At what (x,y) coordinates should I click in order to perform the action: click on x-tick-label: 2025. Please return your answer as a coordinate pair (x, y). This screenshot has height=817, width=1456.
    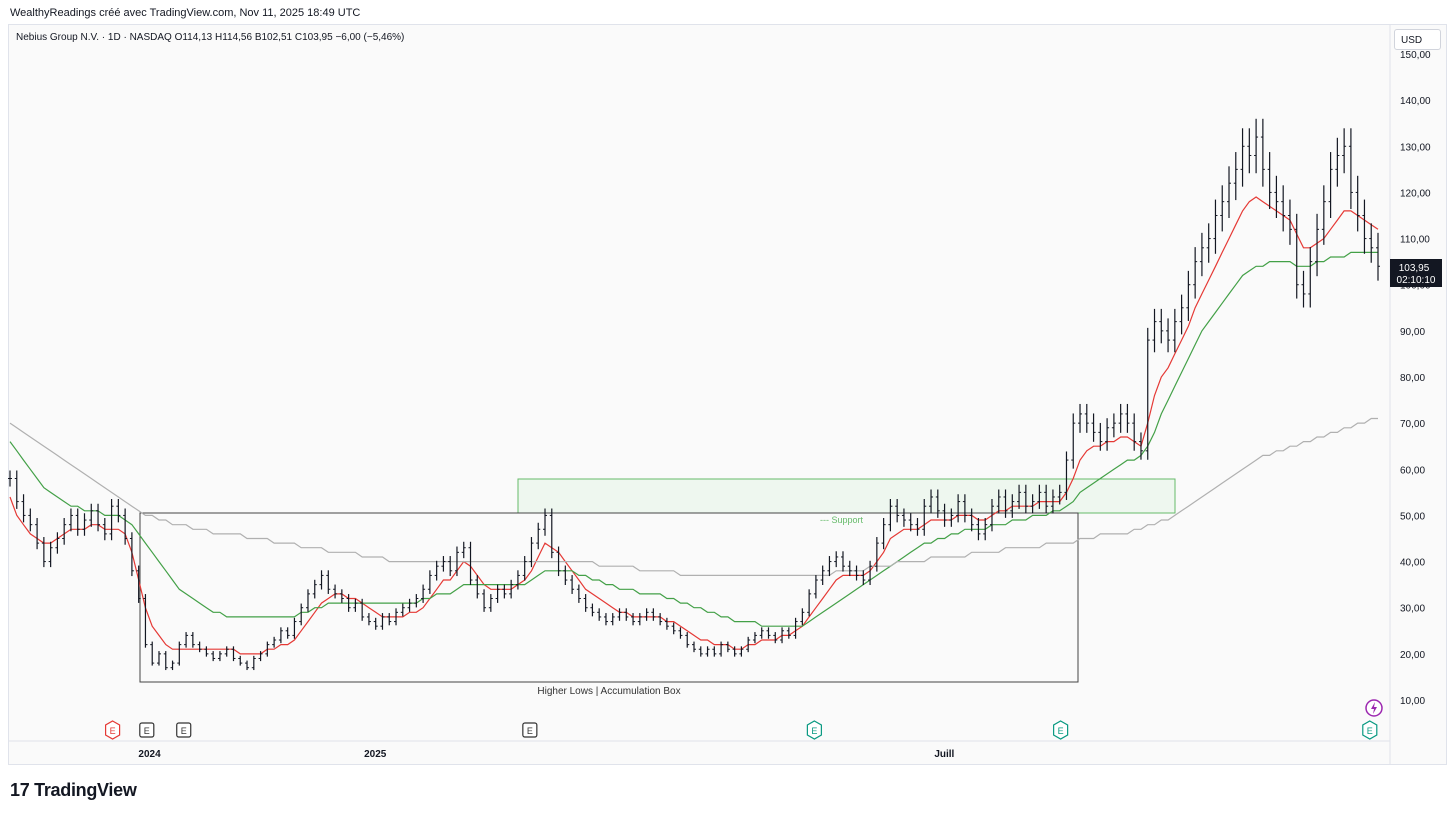
    Looking at the image, I should click on (375, 754).